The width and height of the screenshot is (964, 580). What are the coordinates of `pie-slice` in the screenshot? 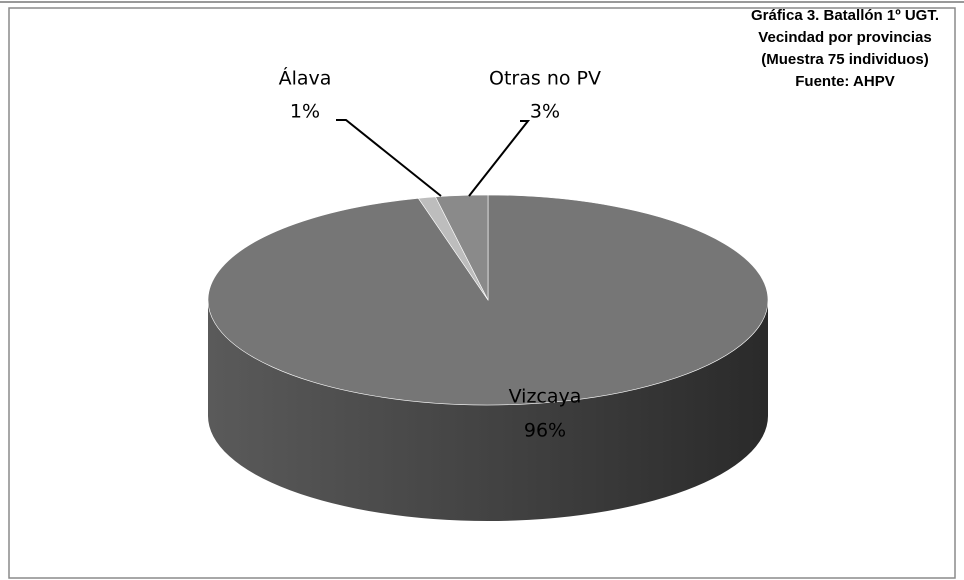 It's located at (462, 247).